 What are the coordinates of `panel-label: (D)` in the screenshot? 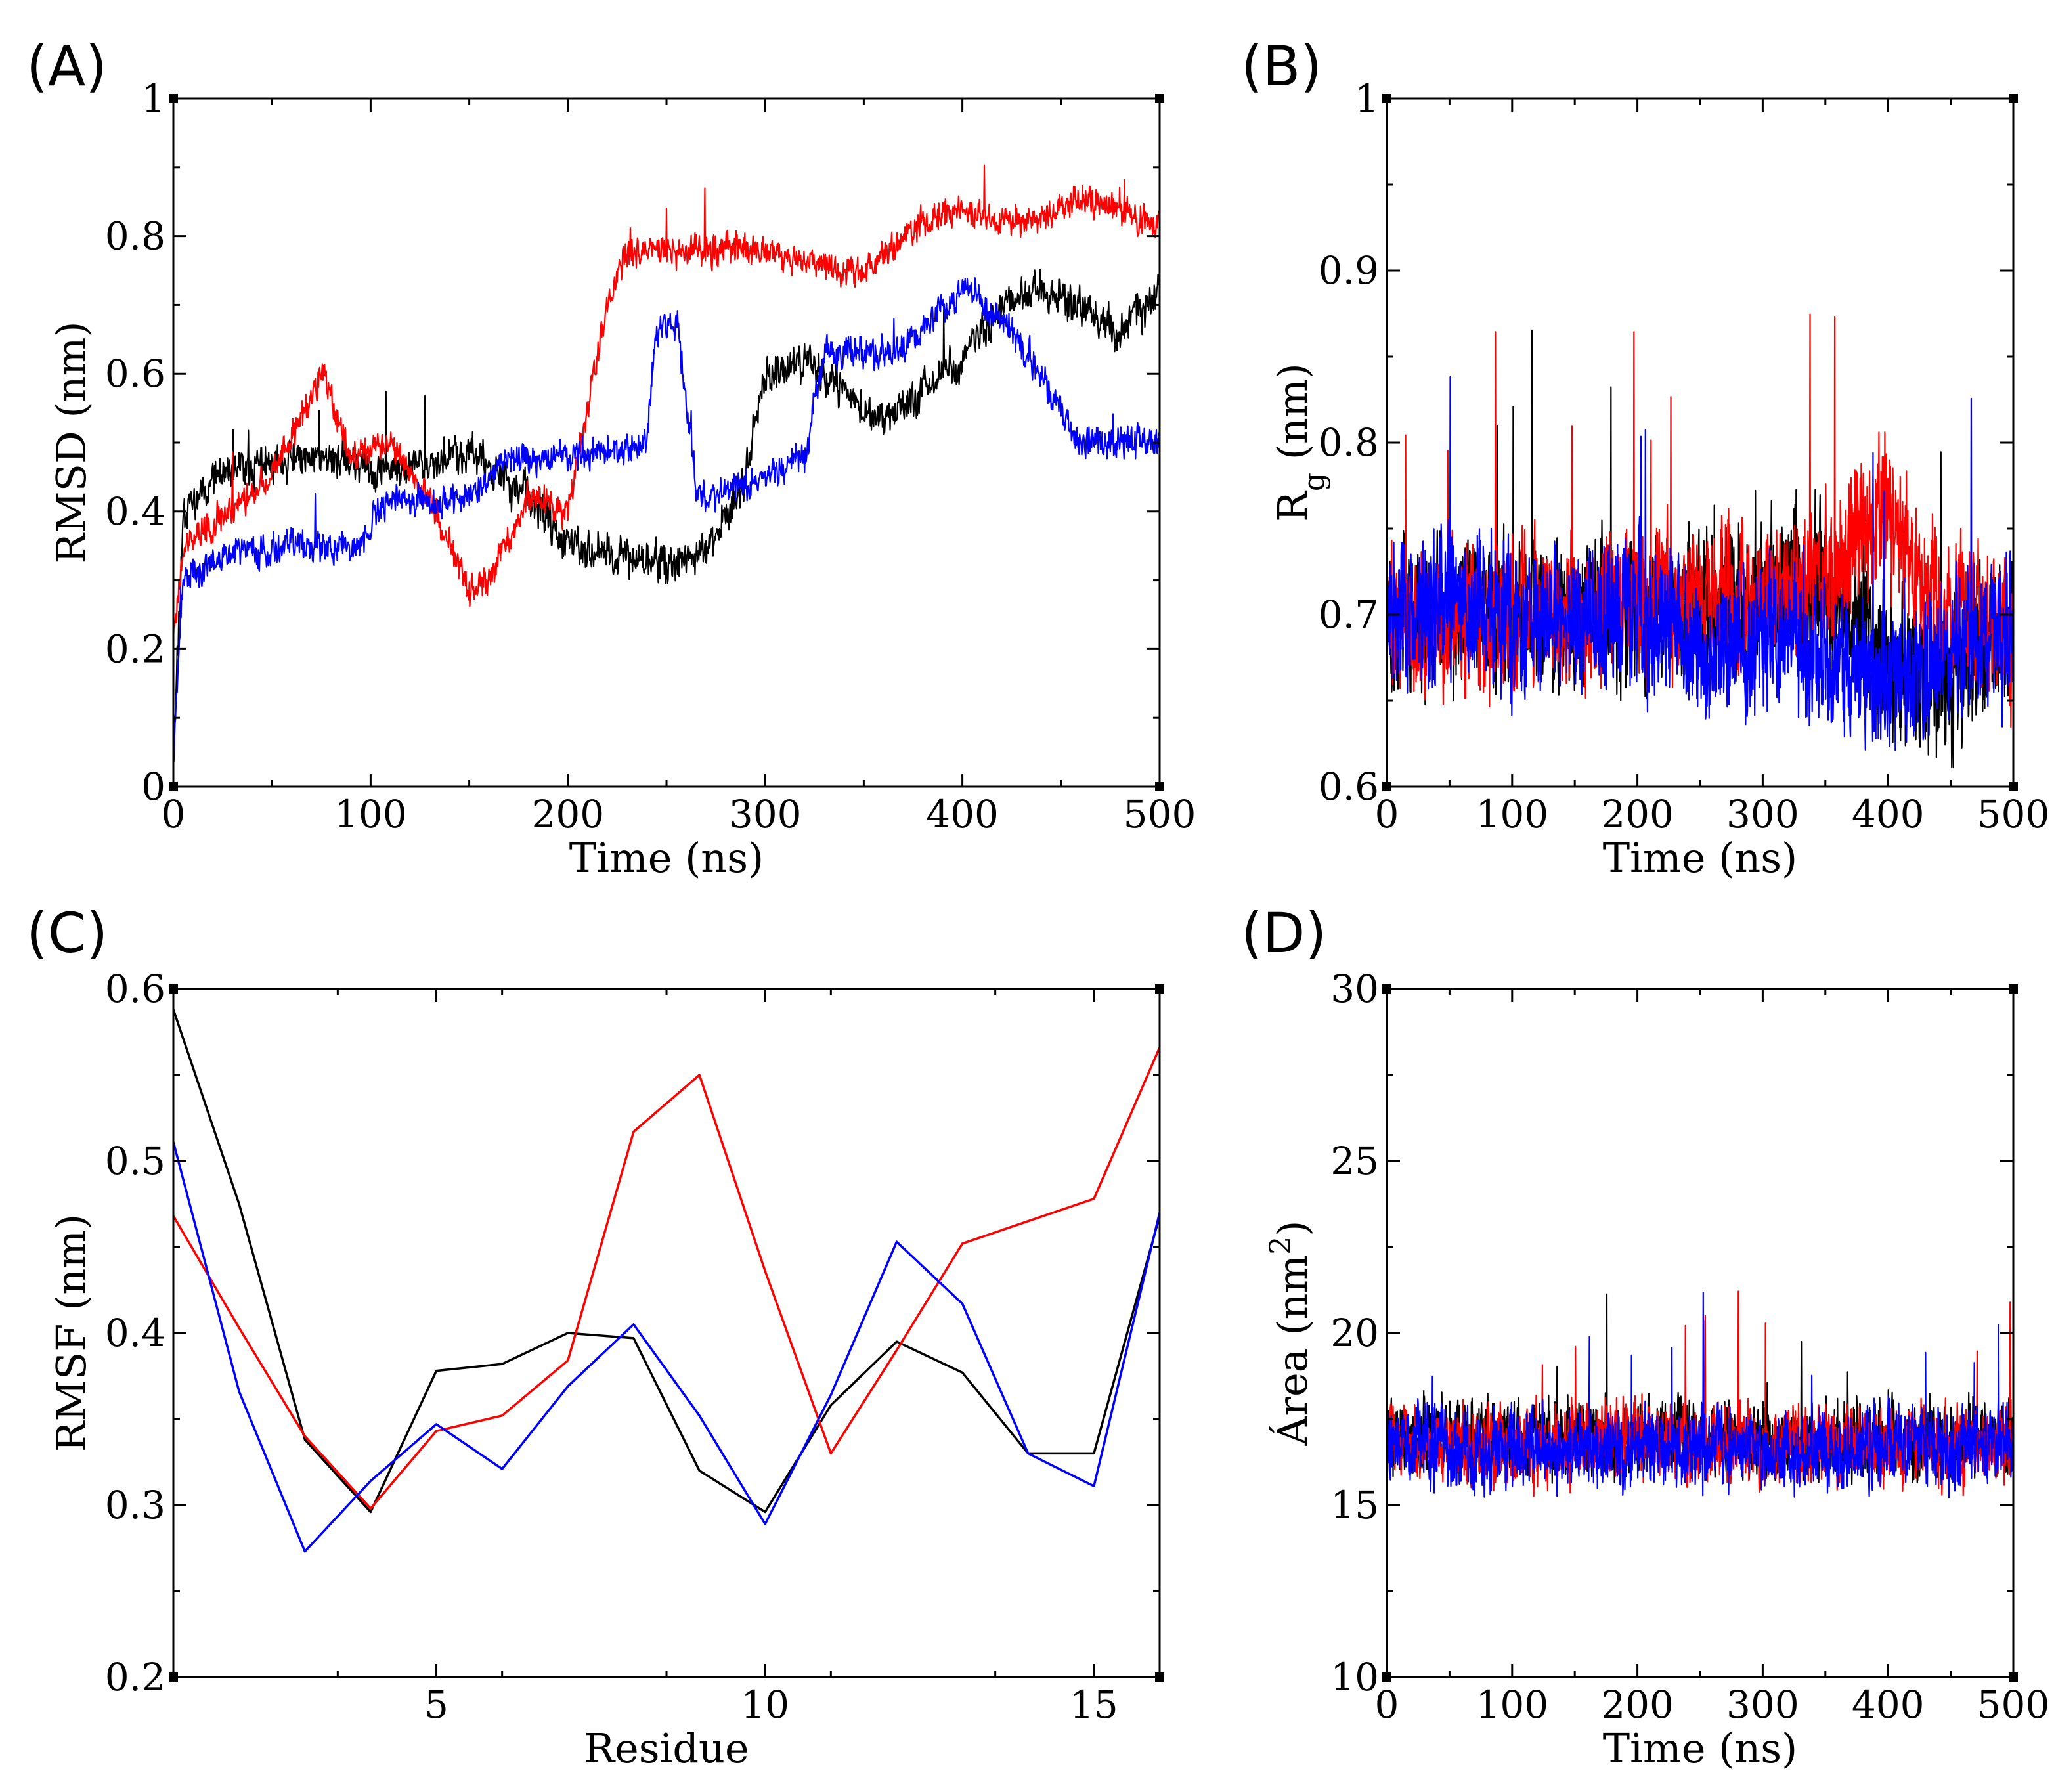 It's located at (1283, 933).